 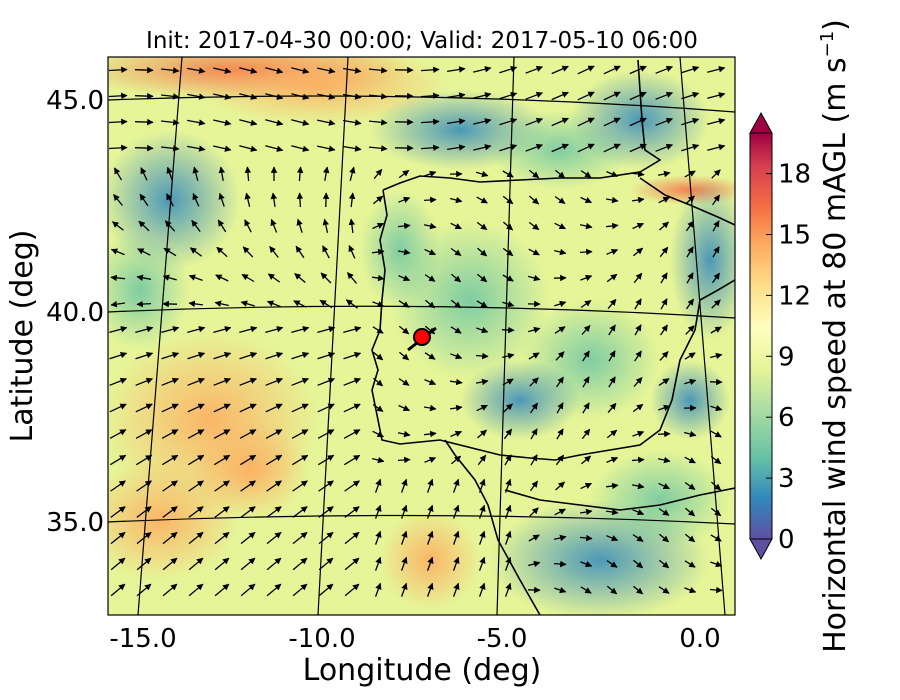 I want to click on y-axis-label: Latitude (deg), so click(x=22, y=336).